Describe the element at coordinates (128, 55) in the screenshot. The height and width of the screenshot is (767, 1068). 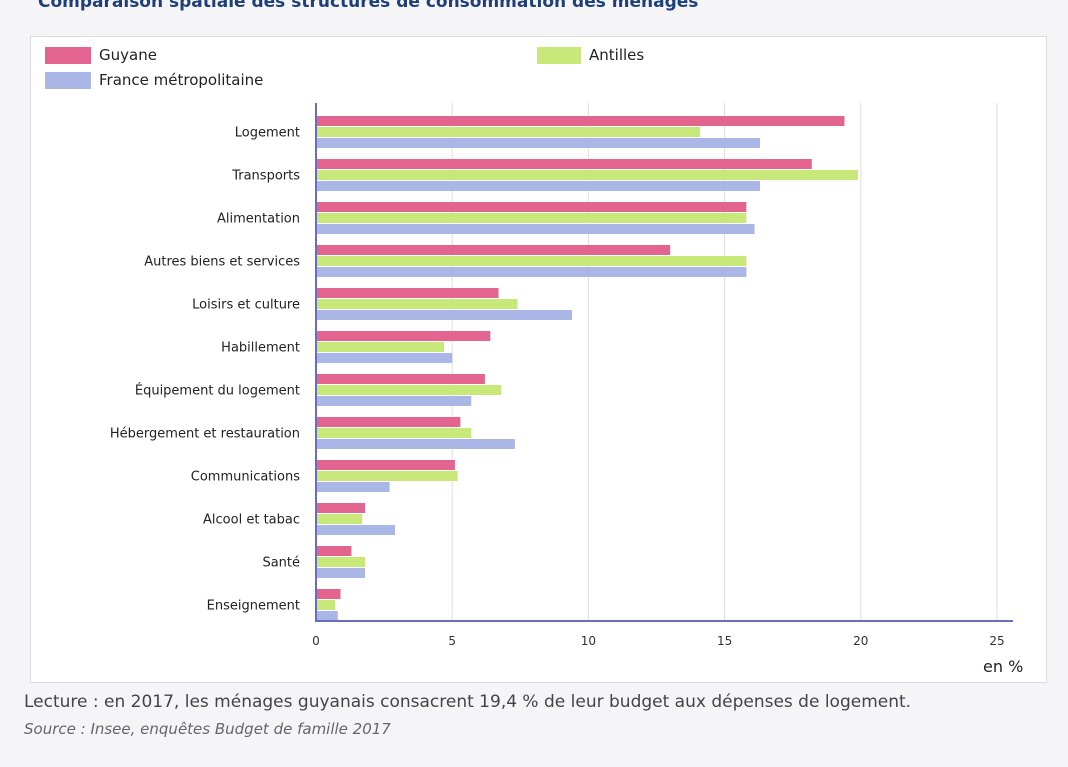
I see `legend-label-guyane: Guyane` at that location.